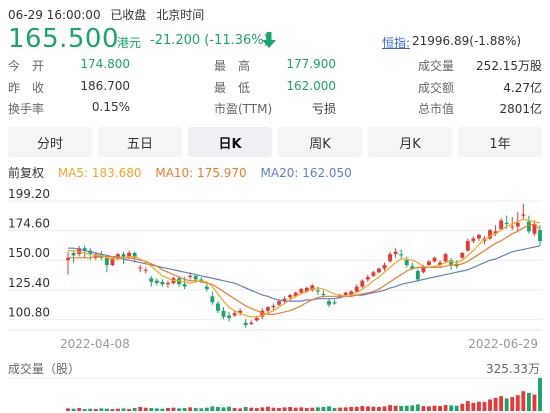  What do you see at coordinates (503, 344) in the screenshot?
I see `x-label-end: 2022-06-29` at bounding box center [503, 344].